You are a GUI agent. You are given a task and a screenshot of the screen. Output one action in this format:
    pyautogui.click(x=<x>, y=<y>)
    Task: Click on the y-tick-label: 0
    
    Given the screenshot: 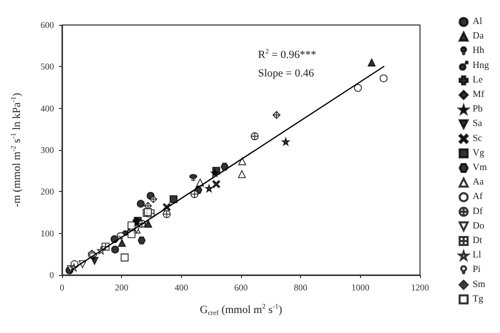 What is the action you would take?
    pyautogui.click(x=52, y=275)
    